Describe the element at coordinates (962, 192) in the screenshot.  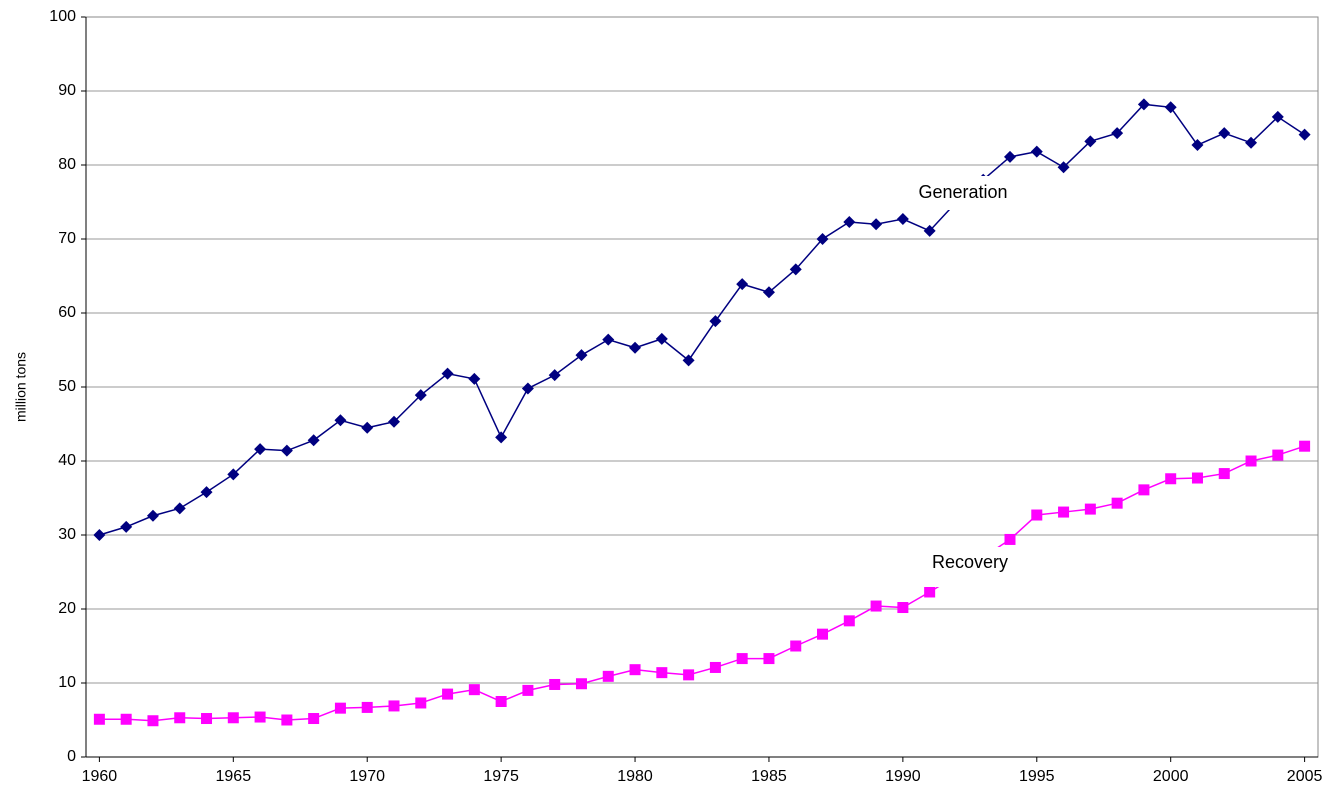
I see `series-label: Generation` at that location.